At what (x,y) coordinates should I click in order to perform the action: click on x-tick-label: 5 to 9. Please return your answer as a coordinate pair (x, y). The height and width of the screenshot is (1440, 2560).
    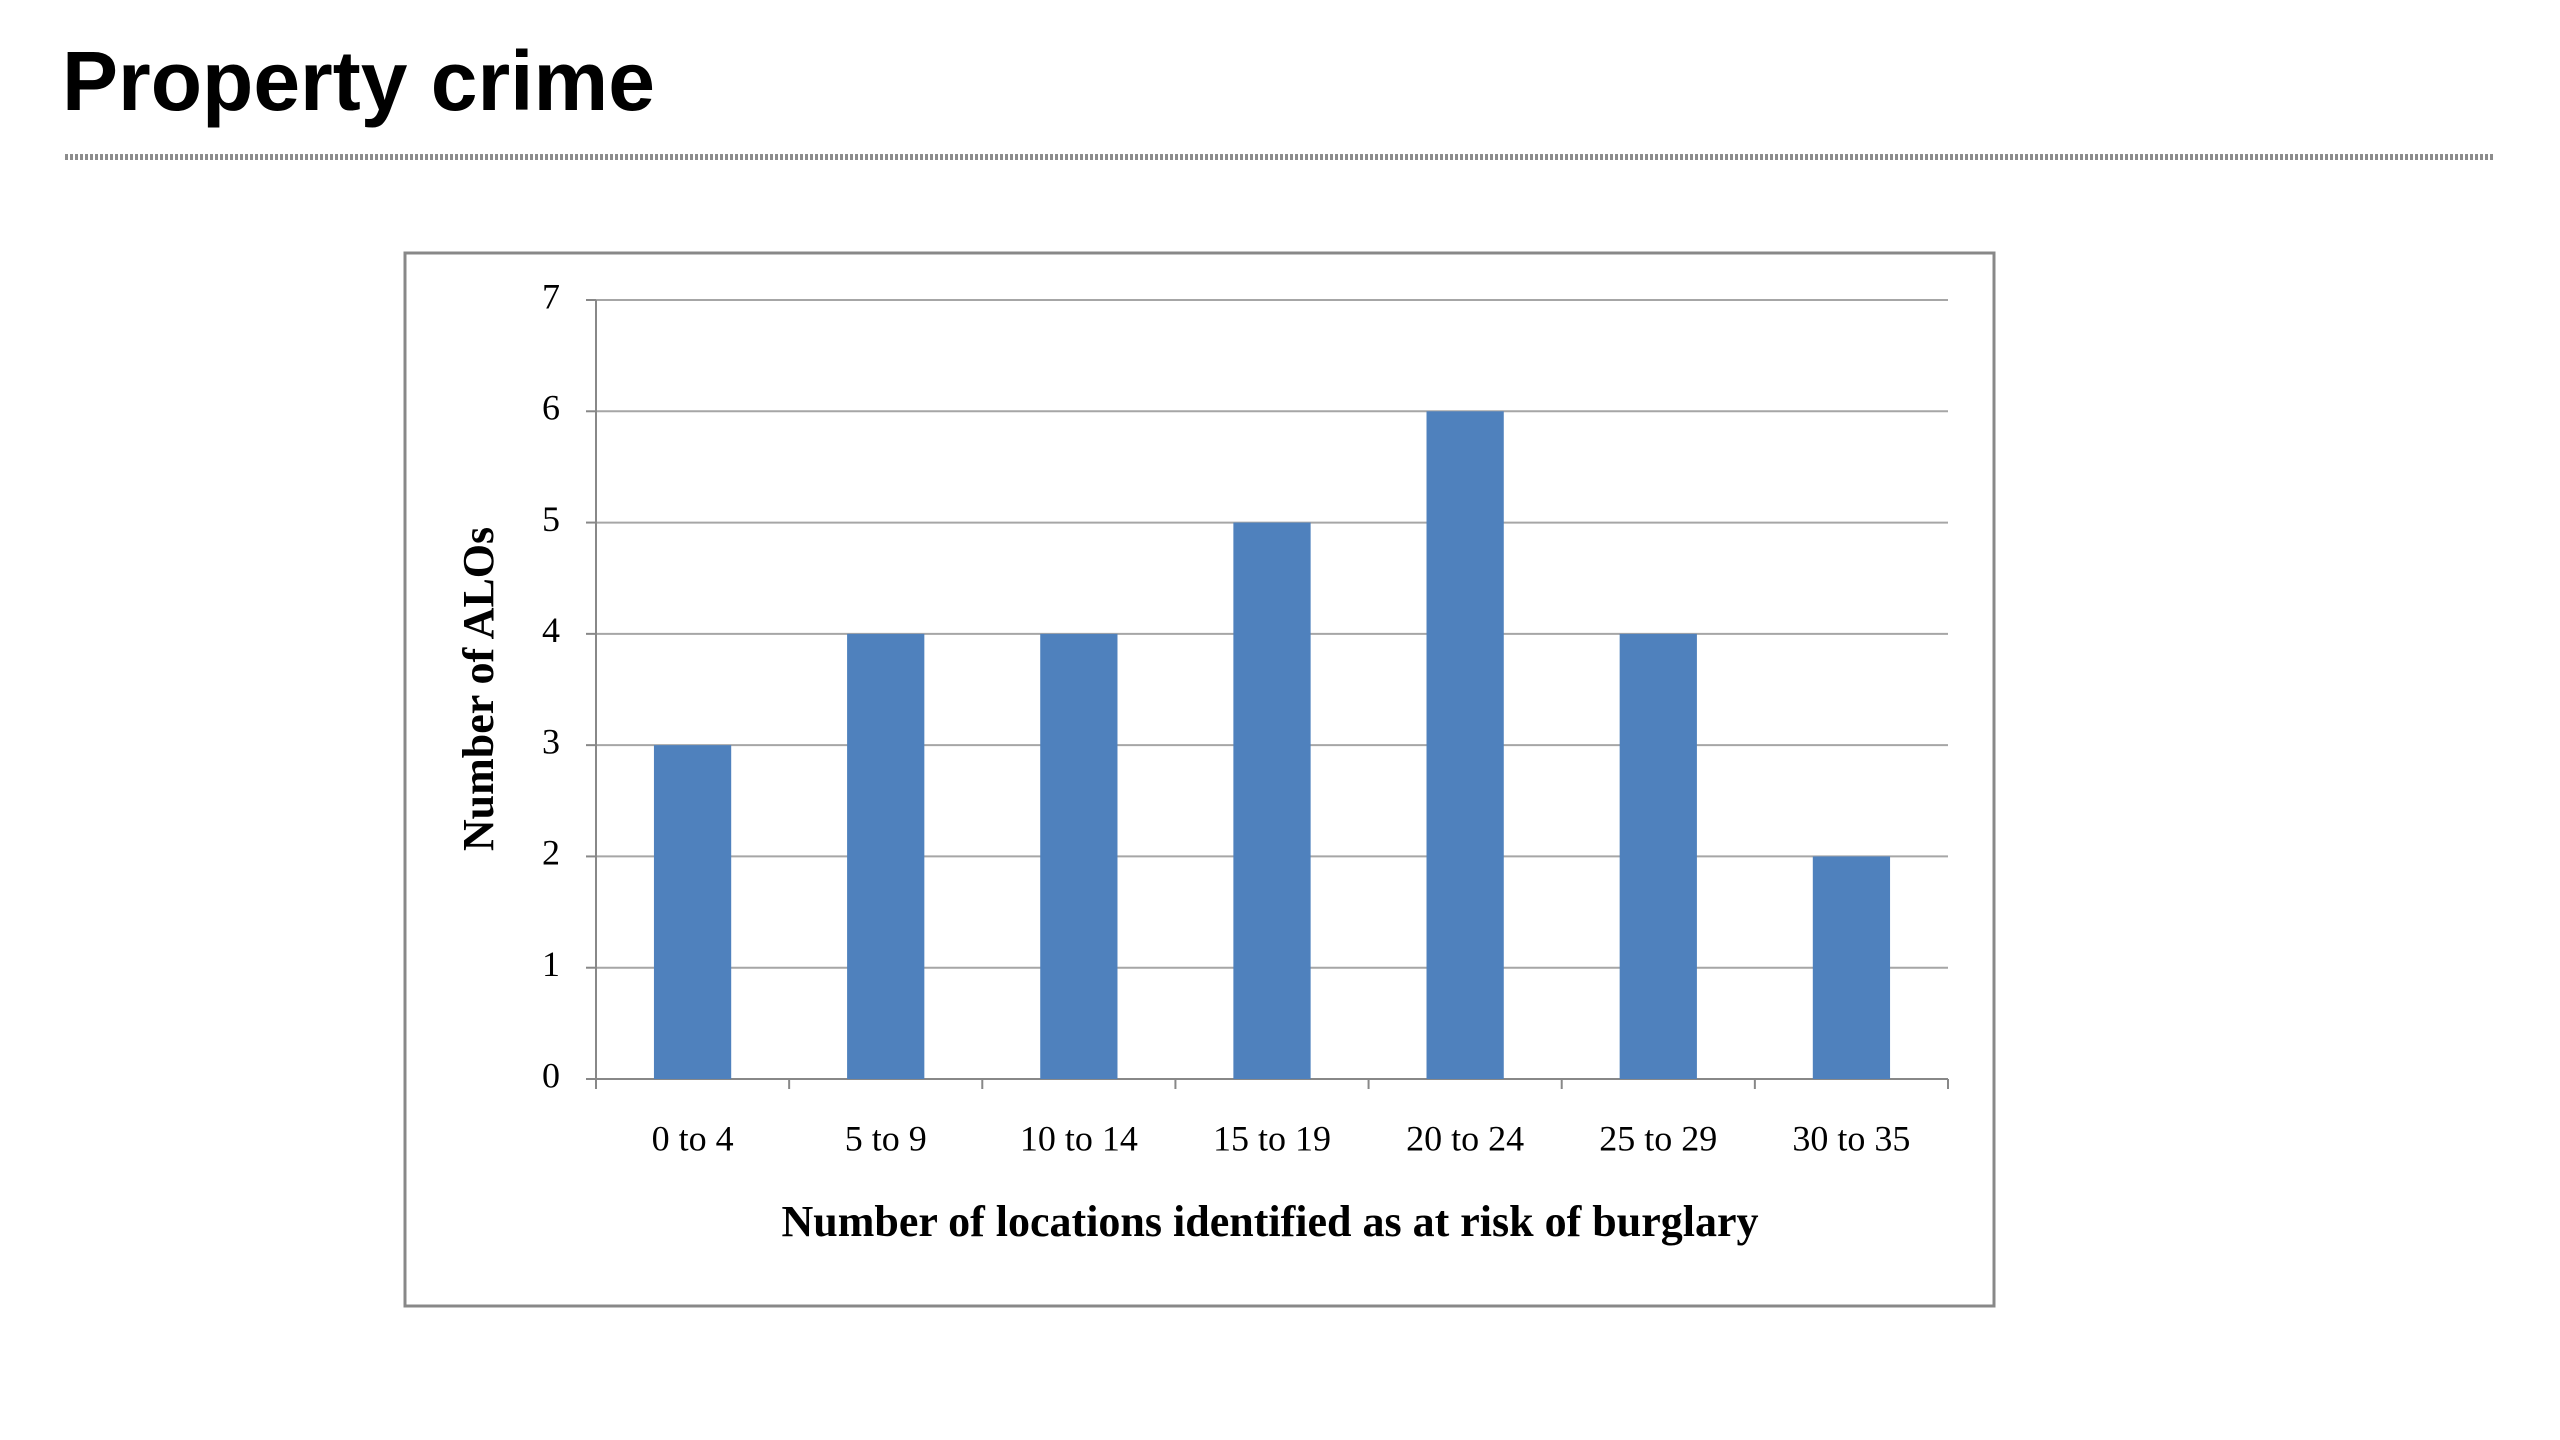
    Looking at the image, I should click on (886, 1138).